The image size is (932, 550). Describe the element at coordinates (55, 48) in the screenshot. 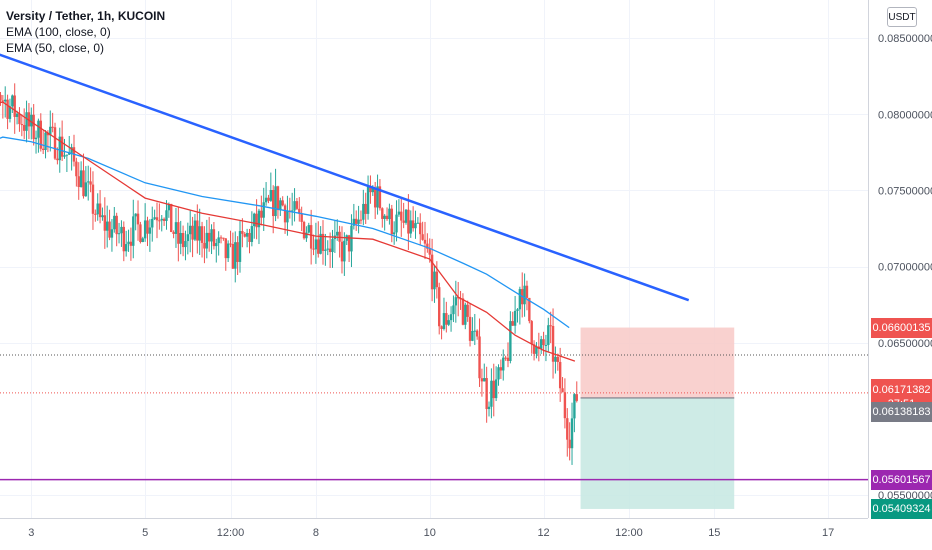

I see `ema-50-legend: EMA (50, close, 0)` at that location.